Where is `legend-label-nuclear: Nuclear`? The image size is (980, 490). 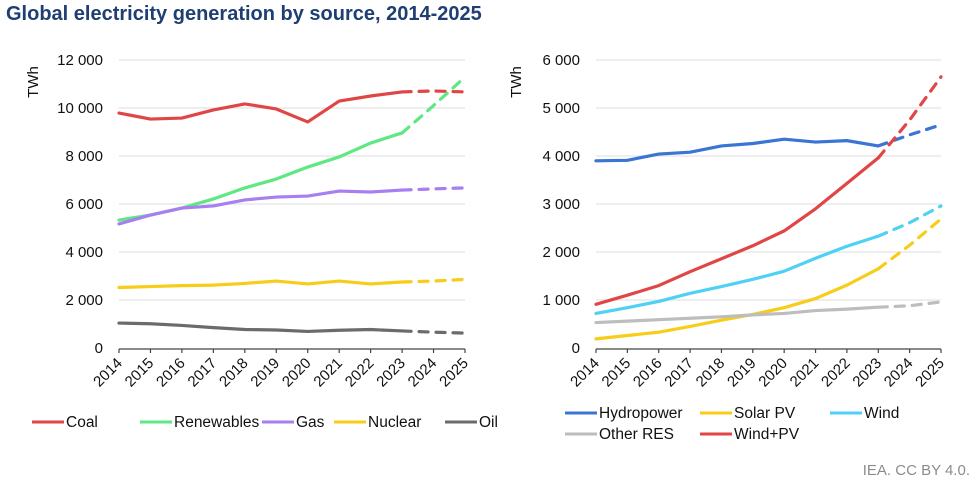
legend-label-nuclear: Nuclear is located at coordinates (394, 422).